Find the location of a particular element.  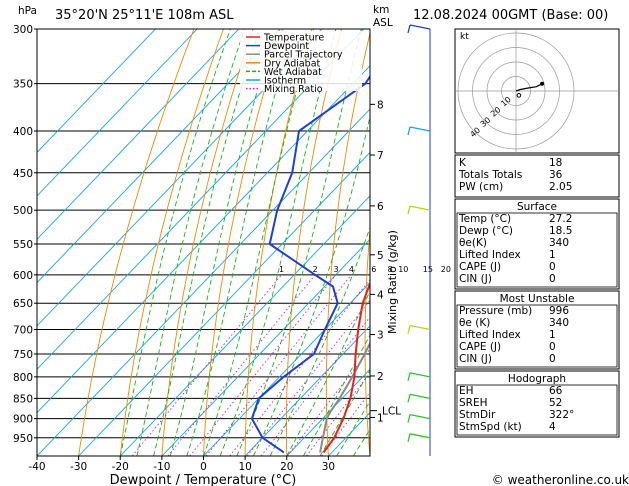

km-tick-label: 6 is located at coordinates (380, 207).